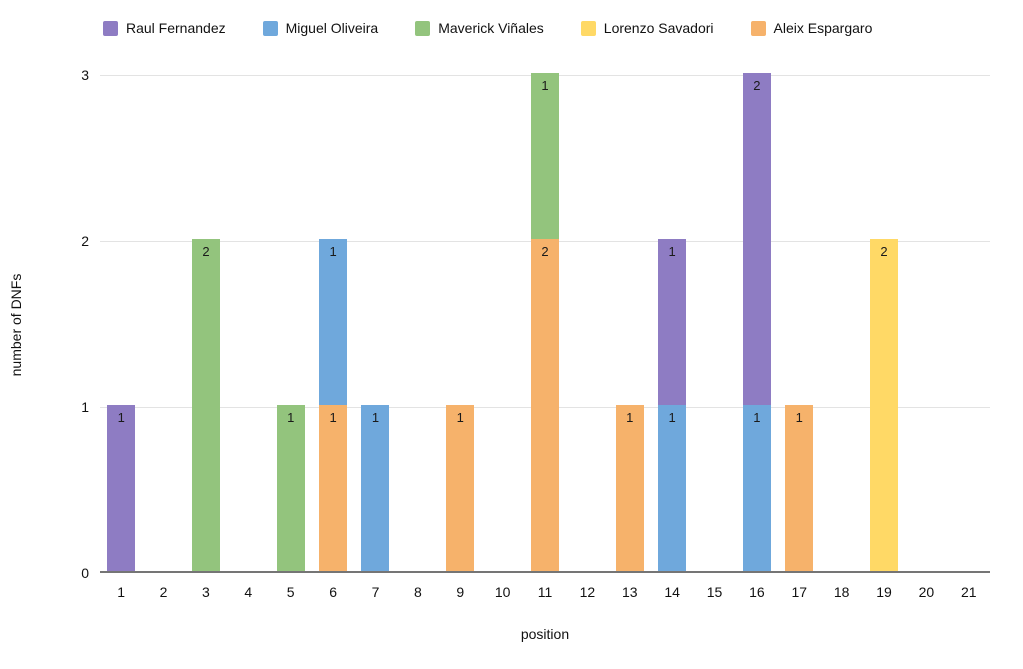 The height and width of the screenshot is (669, 1023). I want to click on x-axis-tick-label: 5, so click(290, 592).